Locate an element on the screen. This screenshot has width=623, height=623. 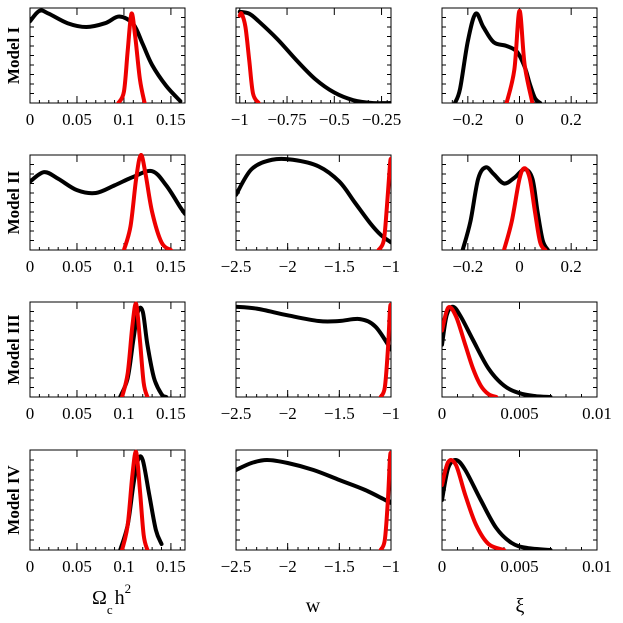
panel-r4-c2: −2.5 −2 −1.5 −1 is located at coordinates (310, 512).